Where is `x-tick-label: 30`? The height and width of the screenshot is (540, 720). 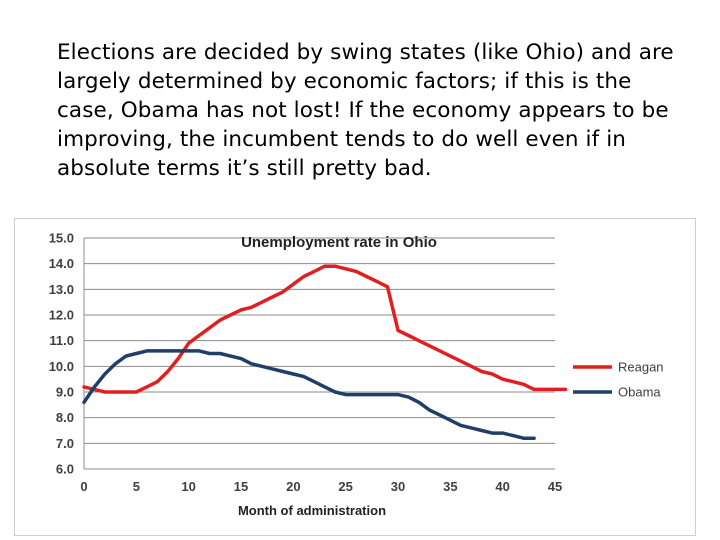
x-tick-label: 30 is located at coordinates (398, 486).